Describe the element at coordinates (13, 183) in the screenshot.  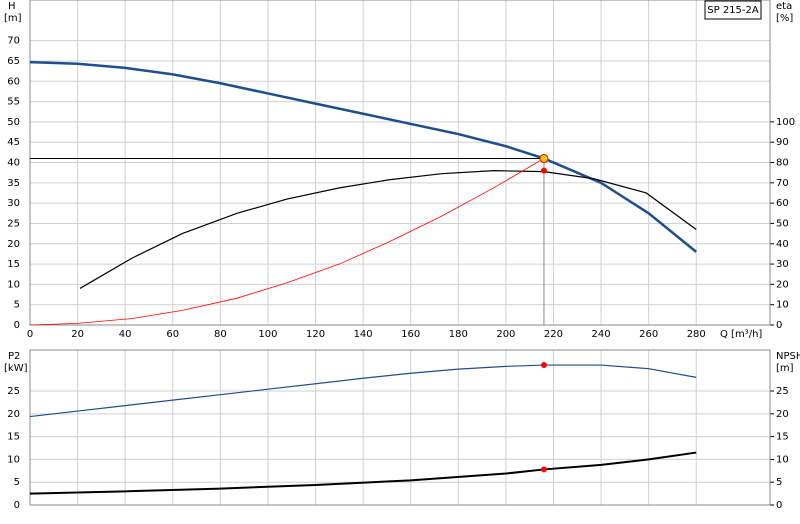
I see `y-tick-label: 35` at that location.